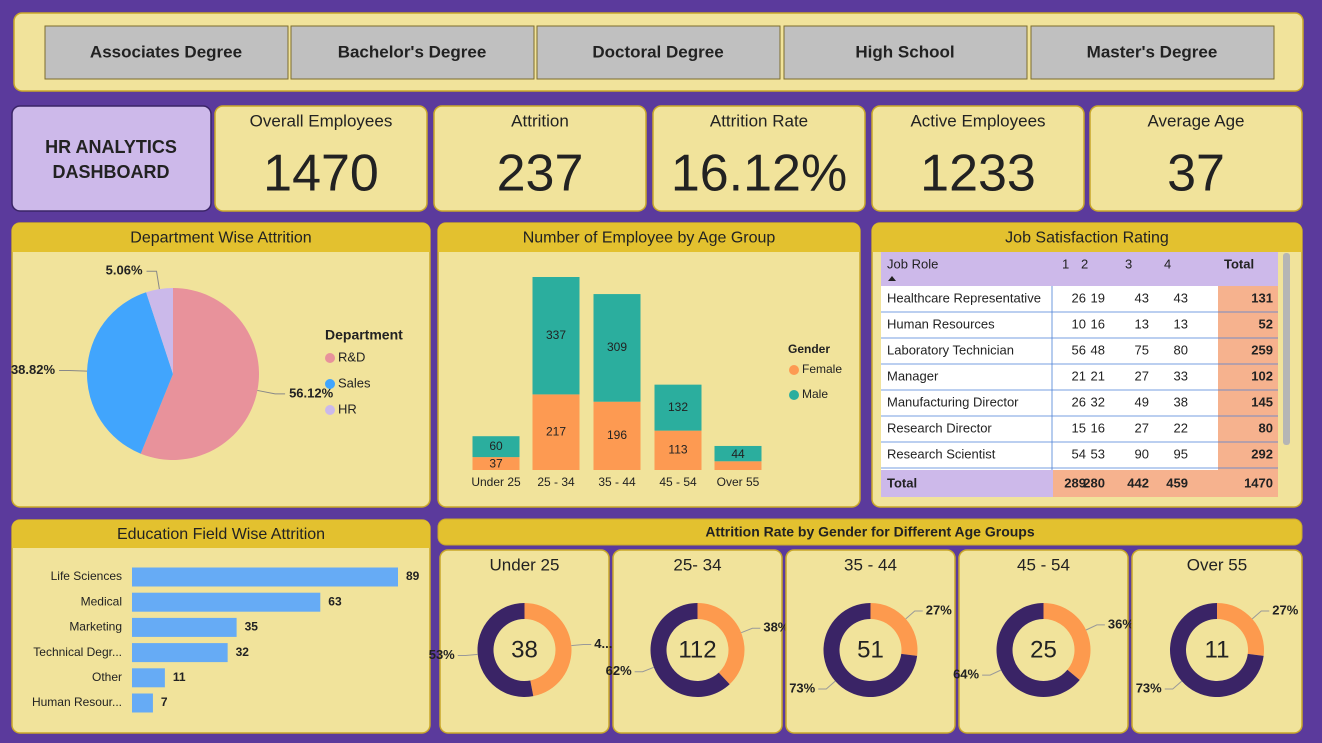 The image size is (1322, 743). I want to click on data-label: 37, so click(496, 464).